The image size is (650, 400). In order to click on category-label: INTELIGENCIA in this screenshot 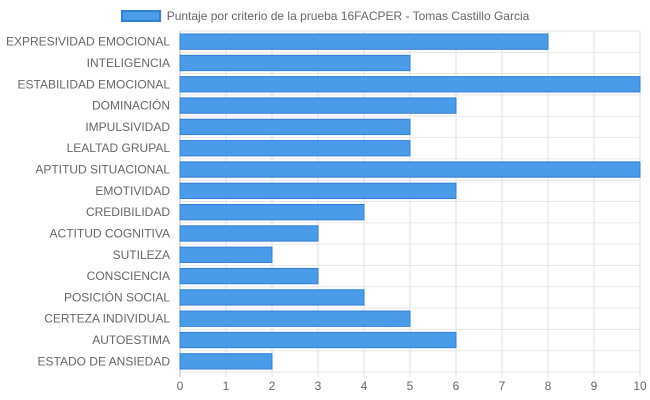, I will do `click(128, 63)`.